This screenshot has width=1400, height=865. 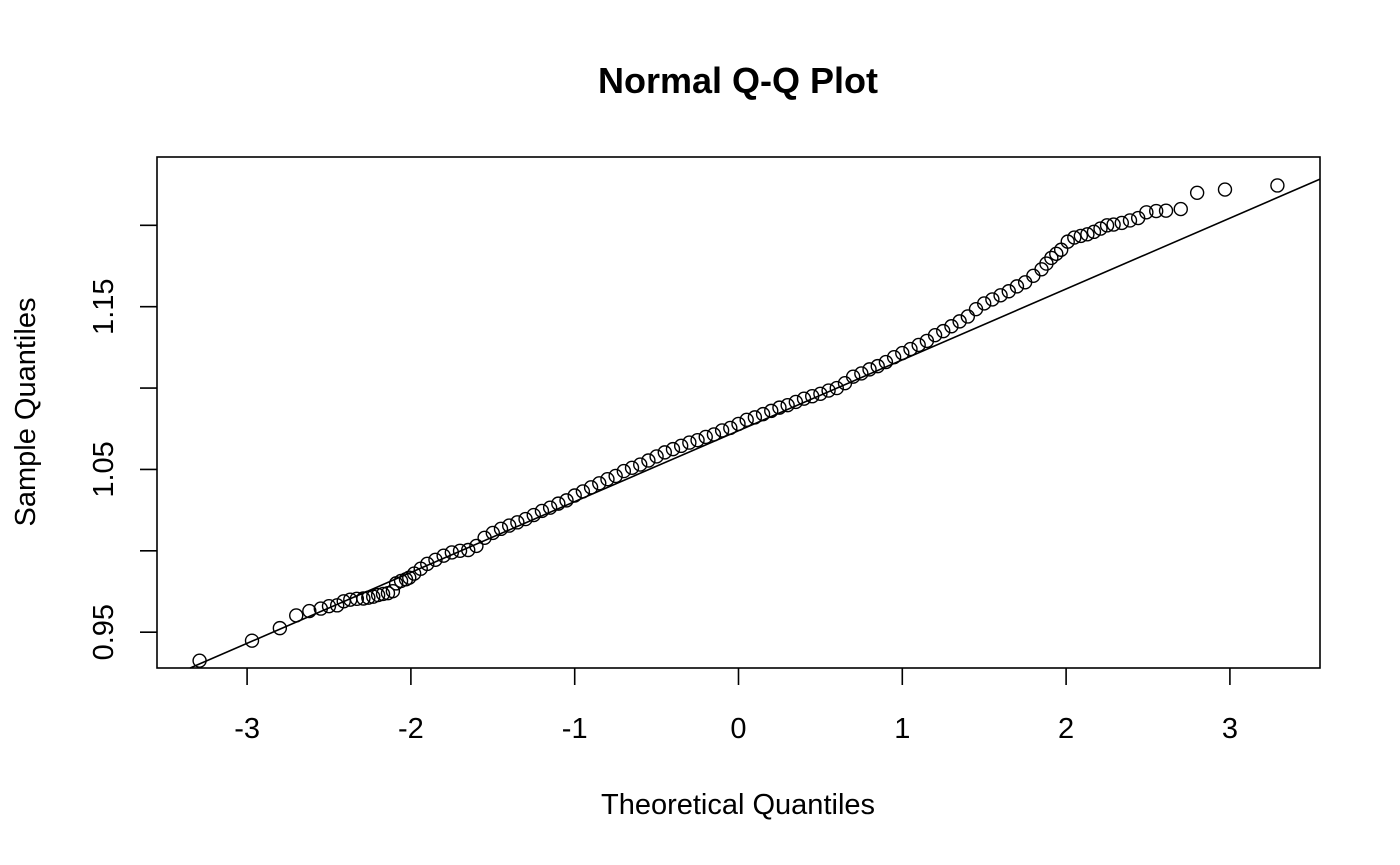 I want to click on x-axis-label: Theoretical Quantiles, so click(x=738, y=805).